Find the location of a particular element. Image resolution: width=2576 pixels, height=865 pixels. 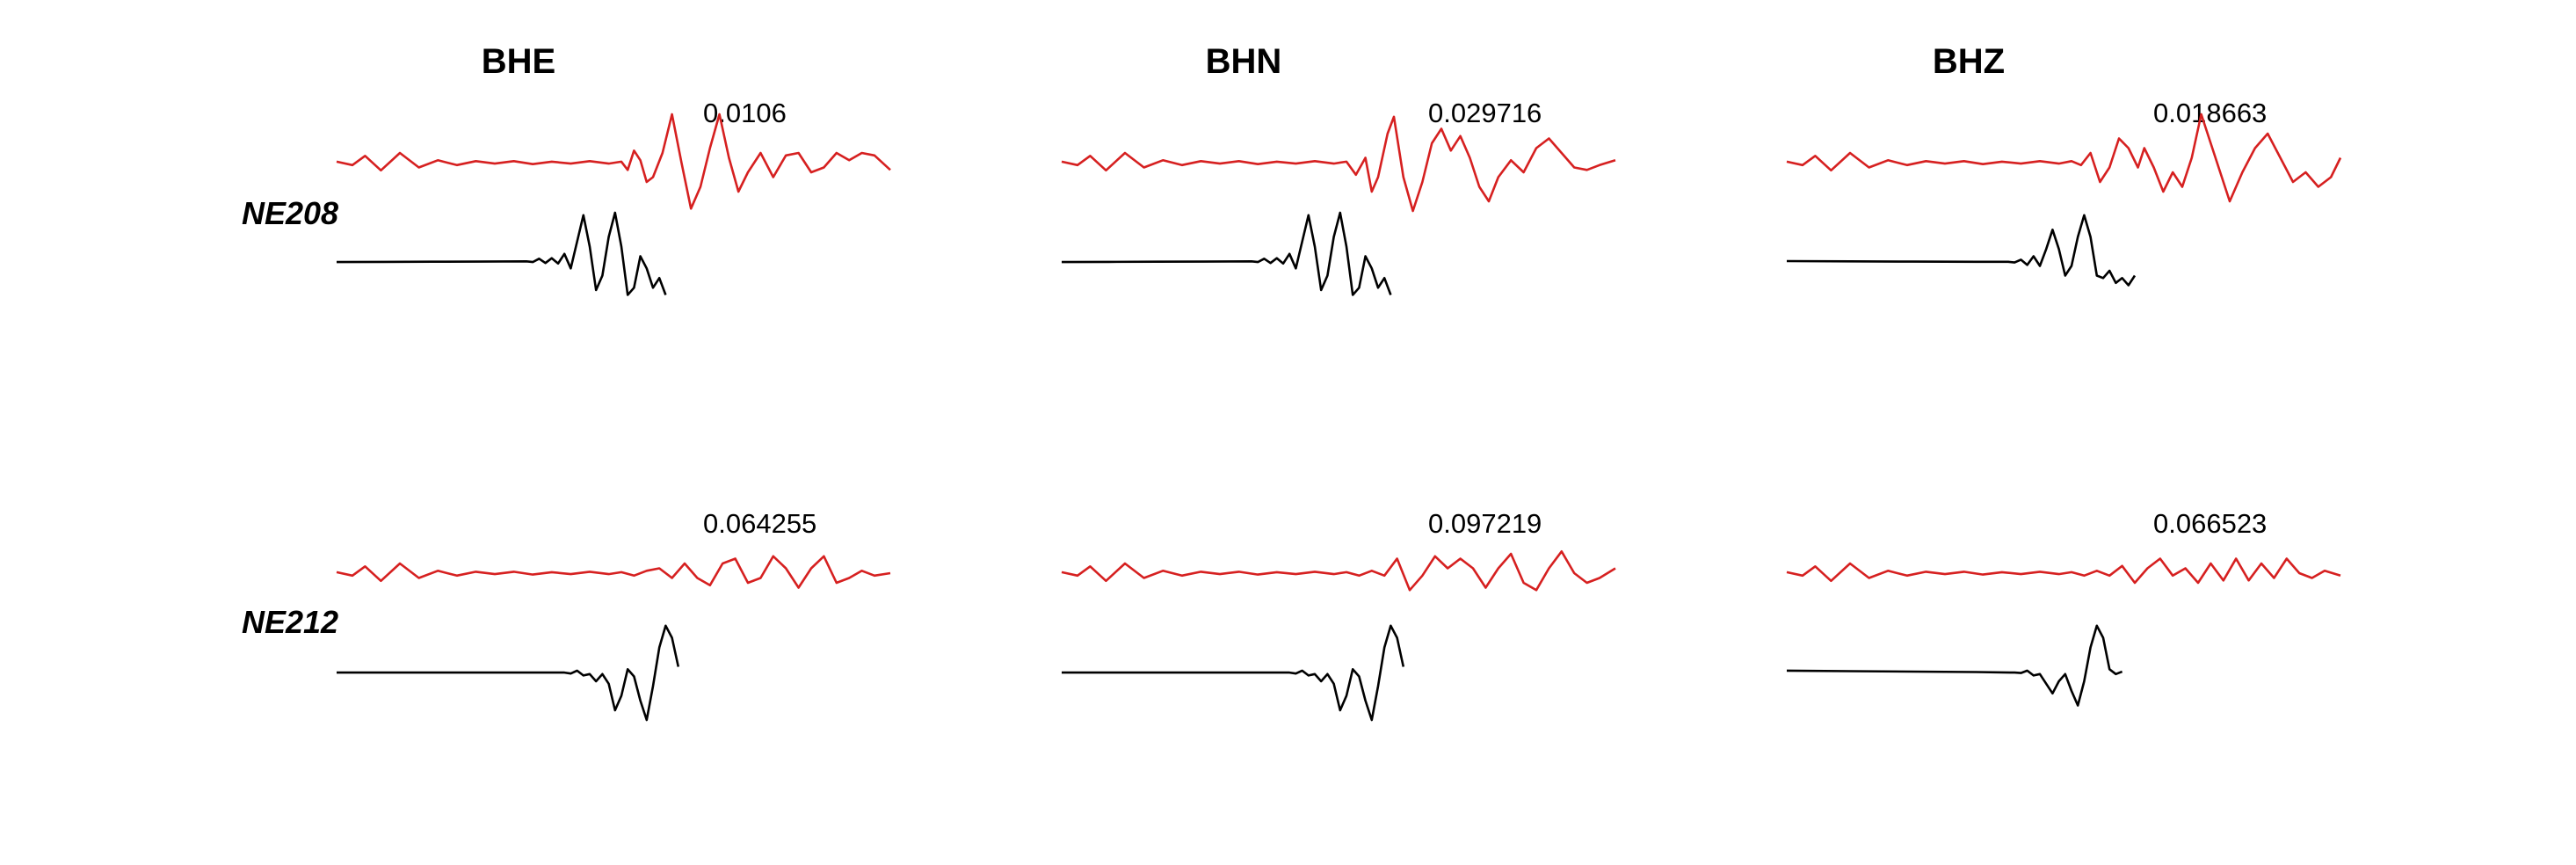

observed-trace-ne208-bhn is located at coordinates (1338, 164).